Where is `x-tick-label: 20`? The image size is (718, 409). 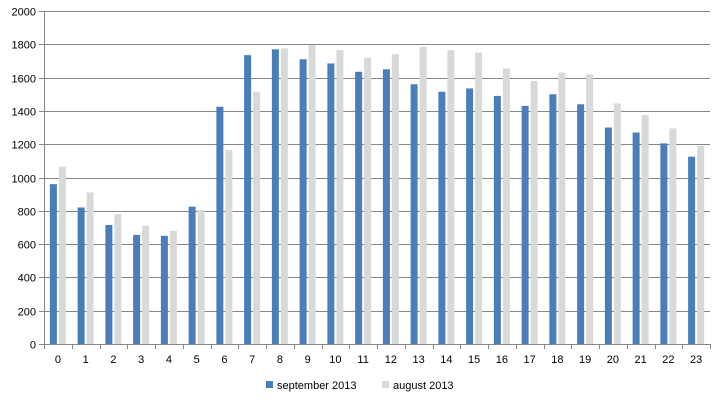
x-tick-label: 20 is located at coordinates (613, 360).